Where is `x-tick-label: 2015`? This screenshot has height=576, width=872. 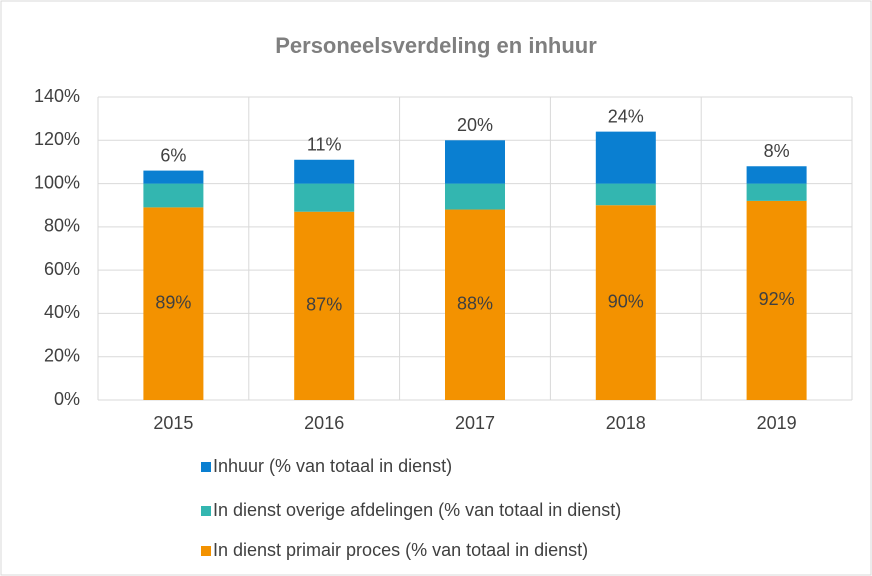 x-tick-label: 2015 is located at coordinates (173, 423).